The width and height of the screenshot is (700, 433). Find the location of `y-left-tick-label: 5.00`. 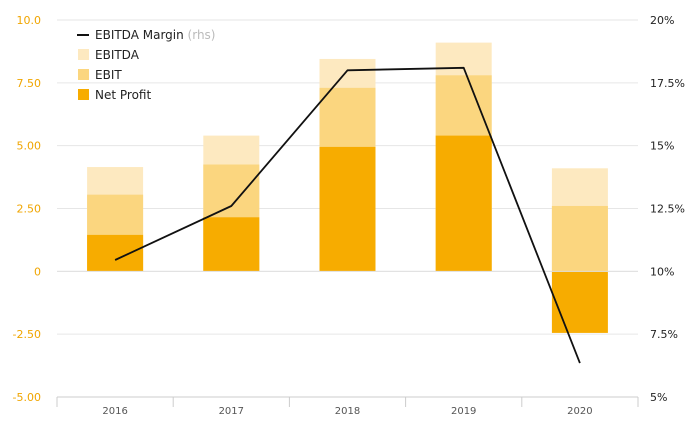

y-left-tick-label: 5.00 is located at coordinates (29, 146).